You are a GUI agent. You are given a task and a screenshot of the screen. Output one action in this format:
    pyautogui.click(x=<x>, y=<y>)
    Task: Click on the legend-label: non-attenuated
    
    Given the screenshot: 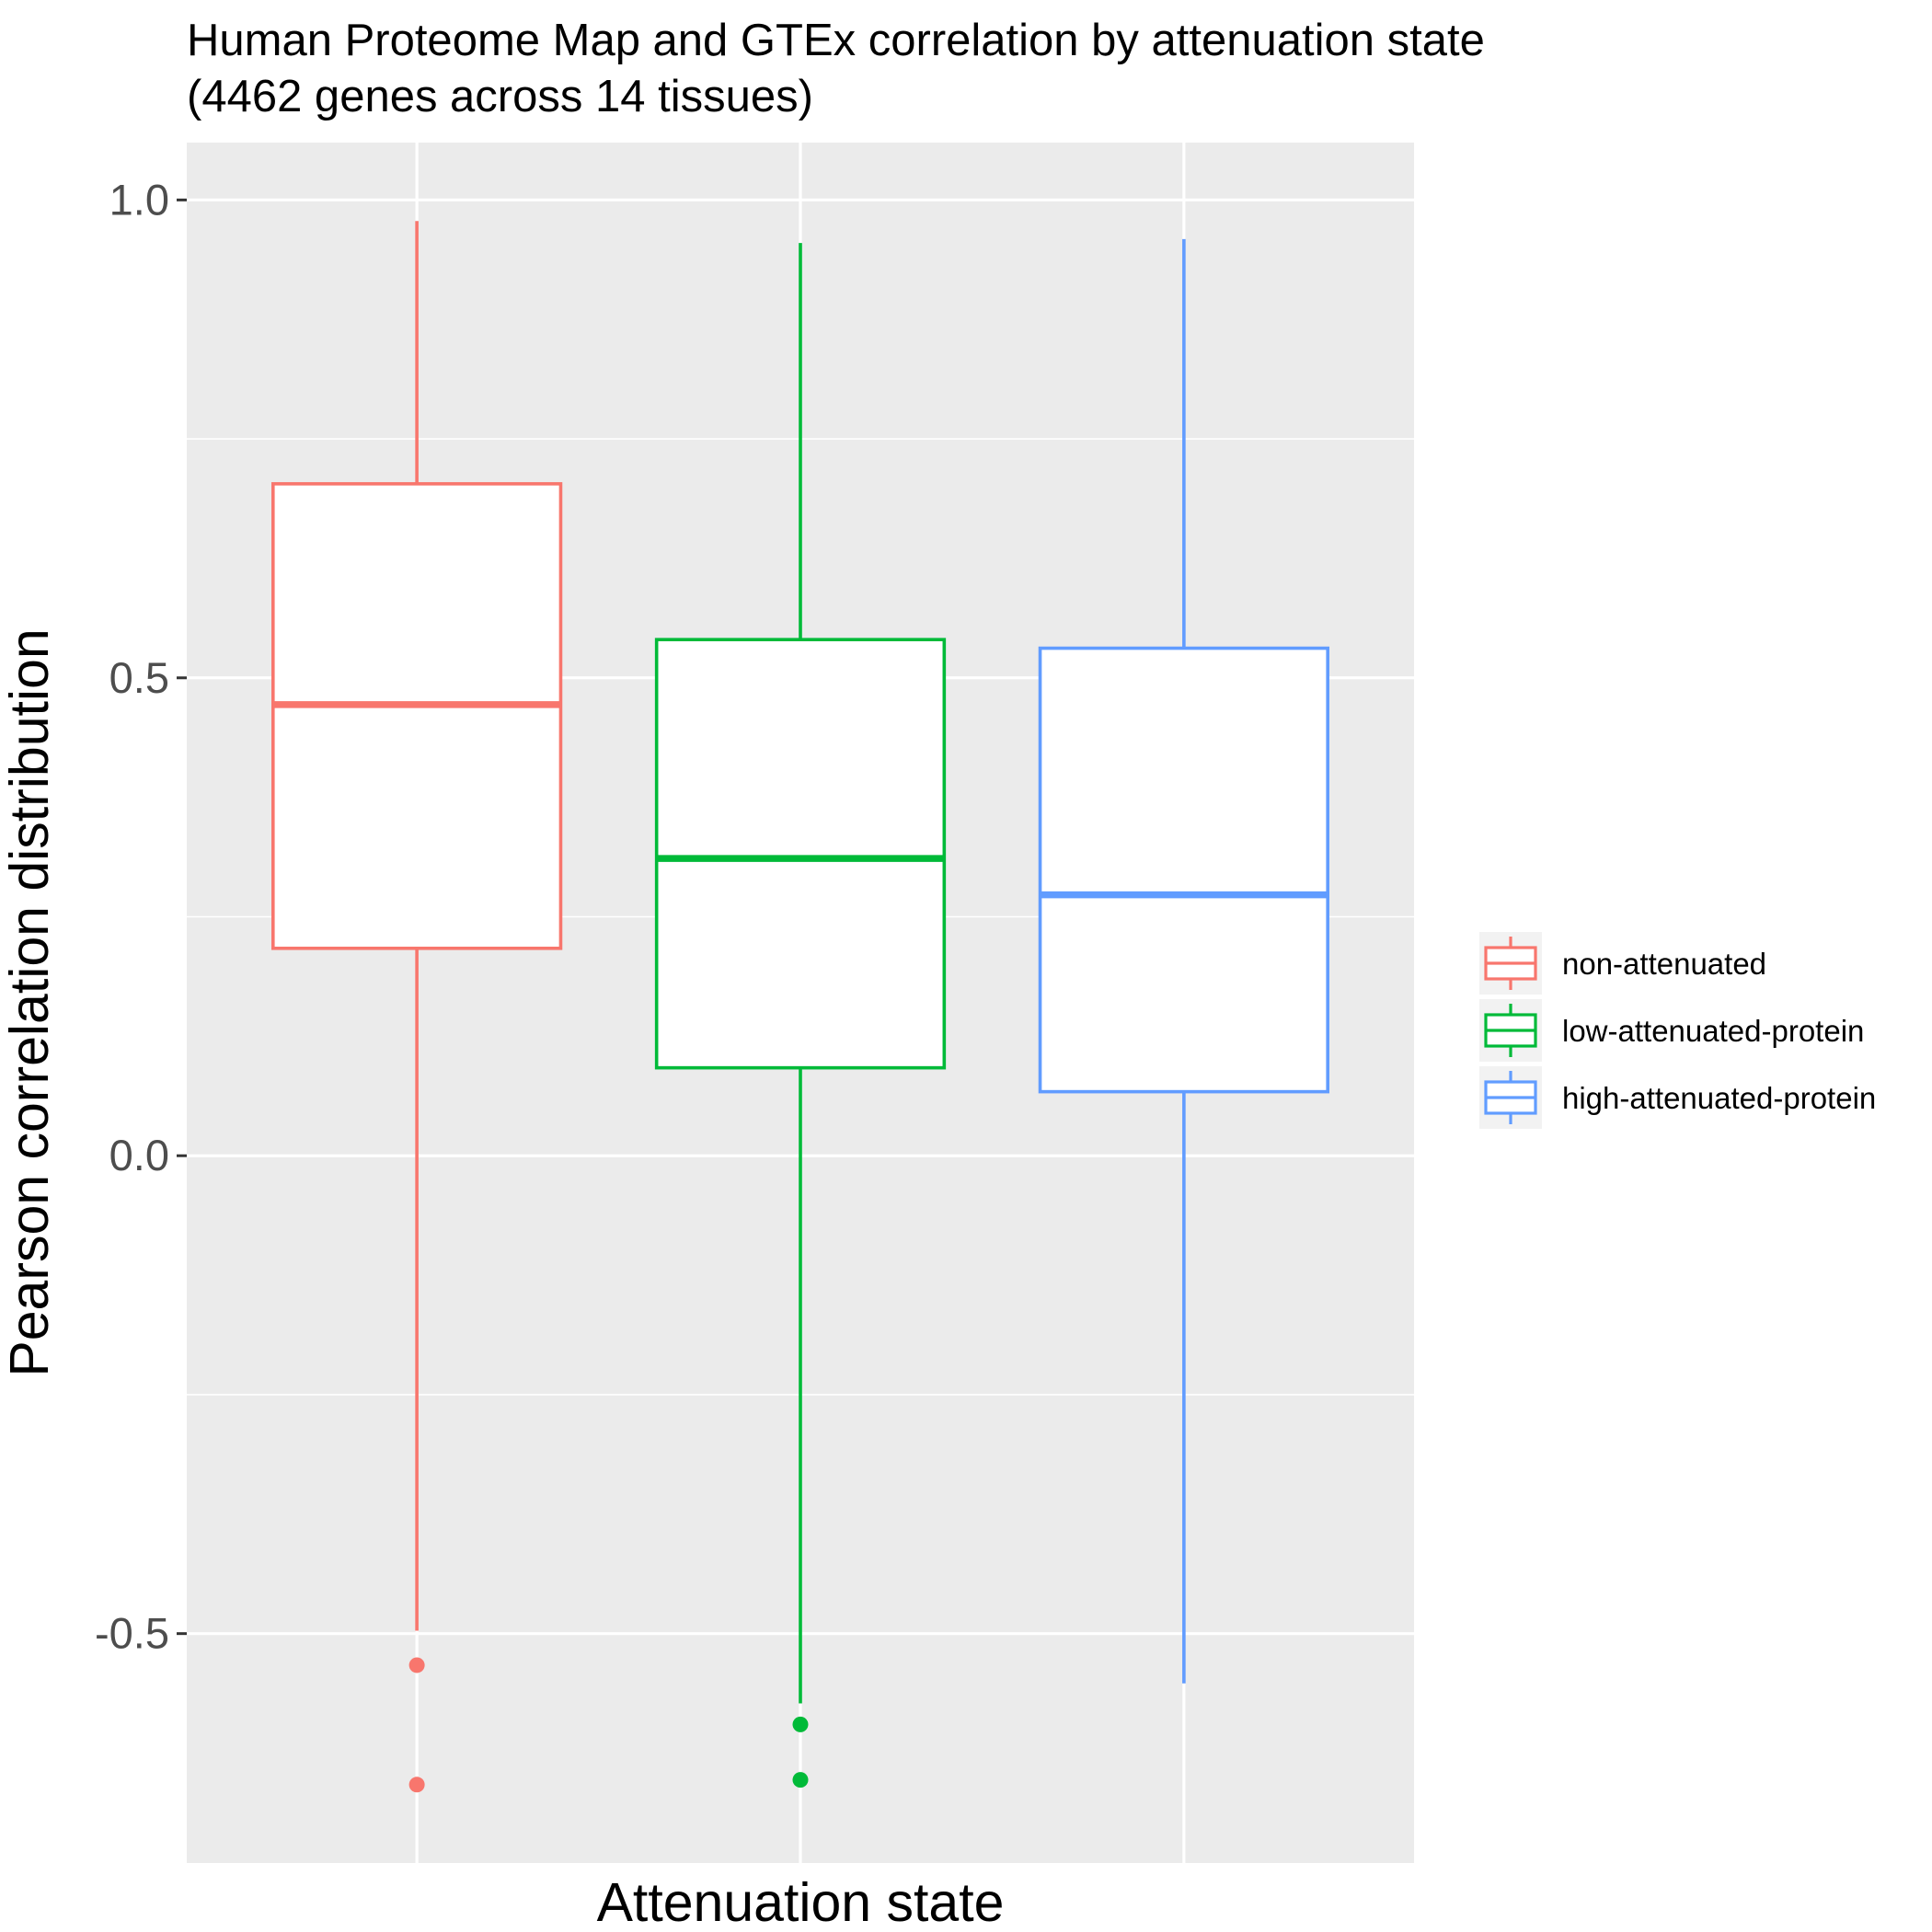 What is the action you would take?
    pyautogui.click(x=1664, y=964)
    